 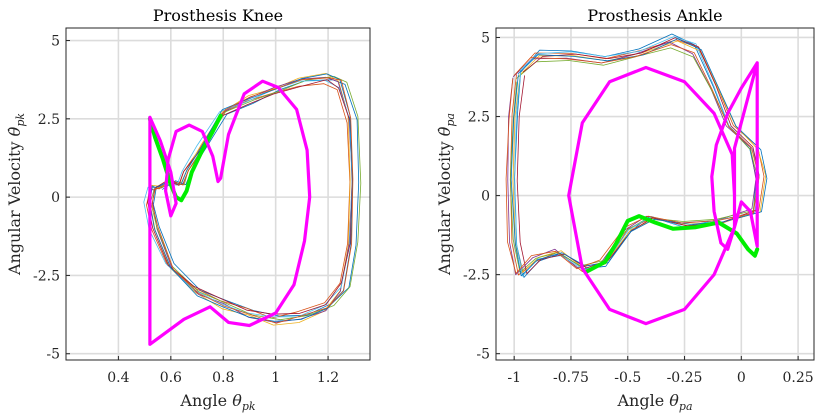 What do you see at coordinates (685, 378) in the screenshot?
I see `x-tick-label: -0.25` at bounding box center [685, 378].